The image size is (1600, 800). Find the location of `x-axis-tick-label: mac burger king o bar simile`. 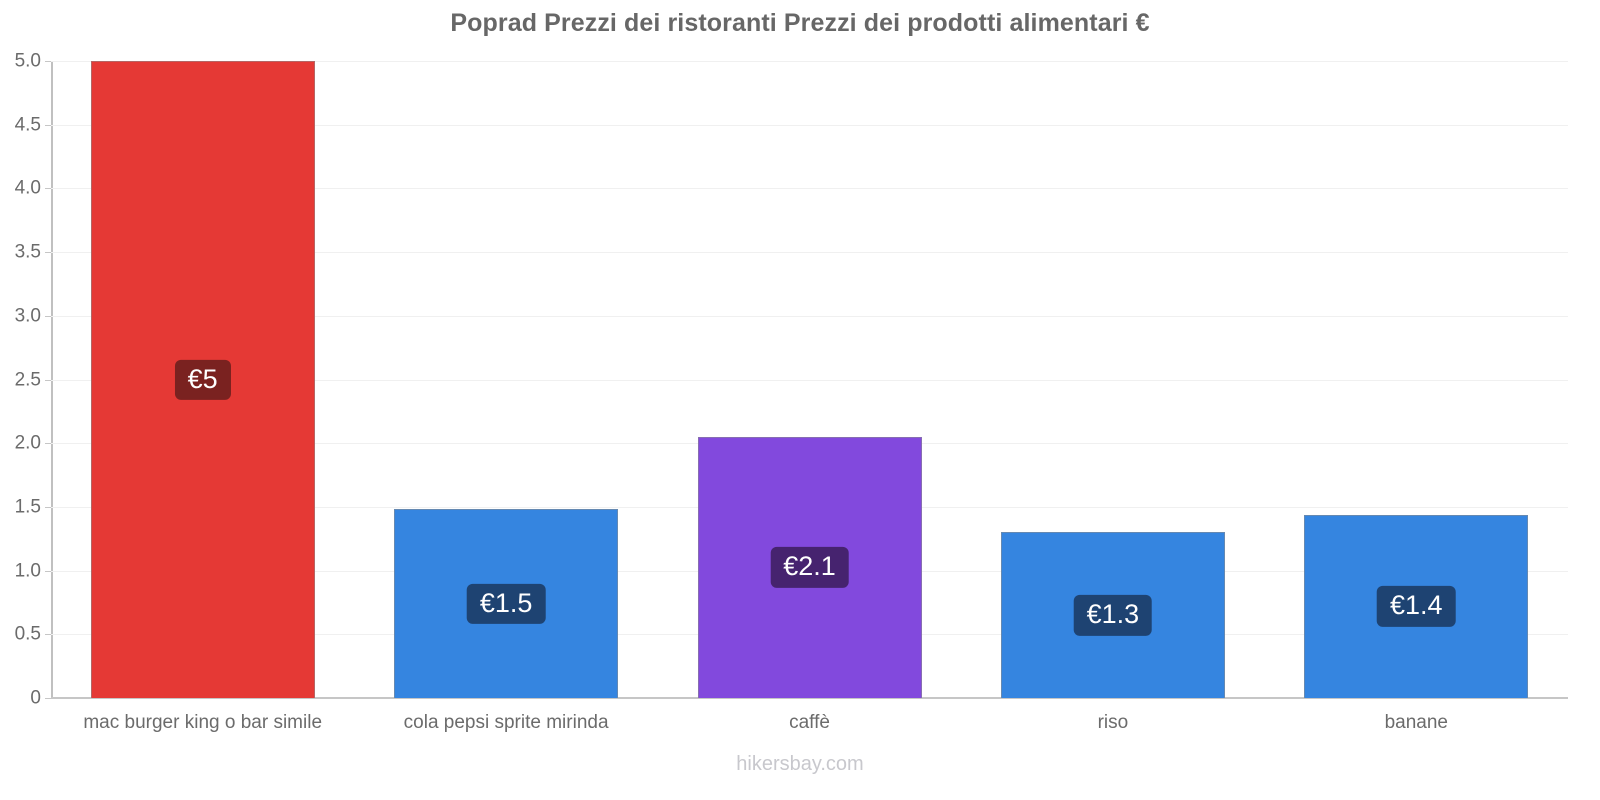

x-axis-tick-label: mac burger king o bar simile is located at coordinates (203, 722).